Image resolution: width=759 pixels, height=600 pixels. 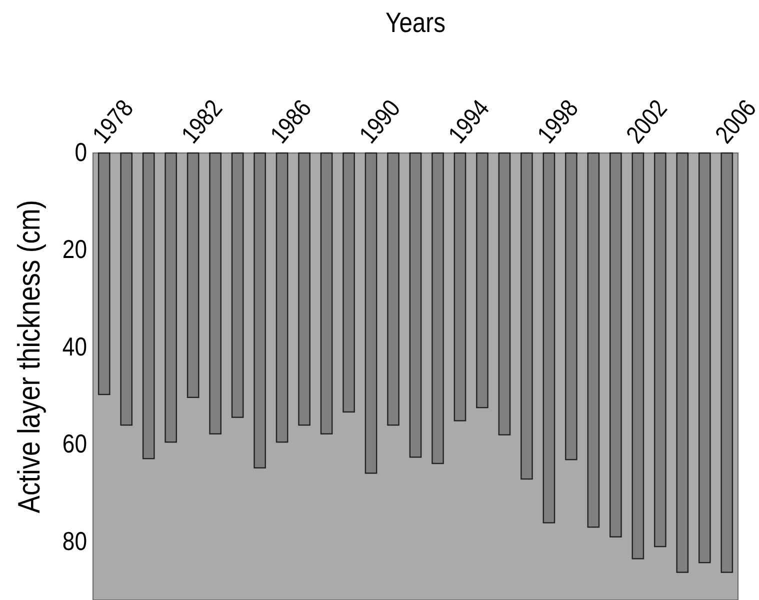 What do you see at coordinates (74, 445) in the screenshot?
I see `y-tick-label: 60` at bounding box center [74, 445].